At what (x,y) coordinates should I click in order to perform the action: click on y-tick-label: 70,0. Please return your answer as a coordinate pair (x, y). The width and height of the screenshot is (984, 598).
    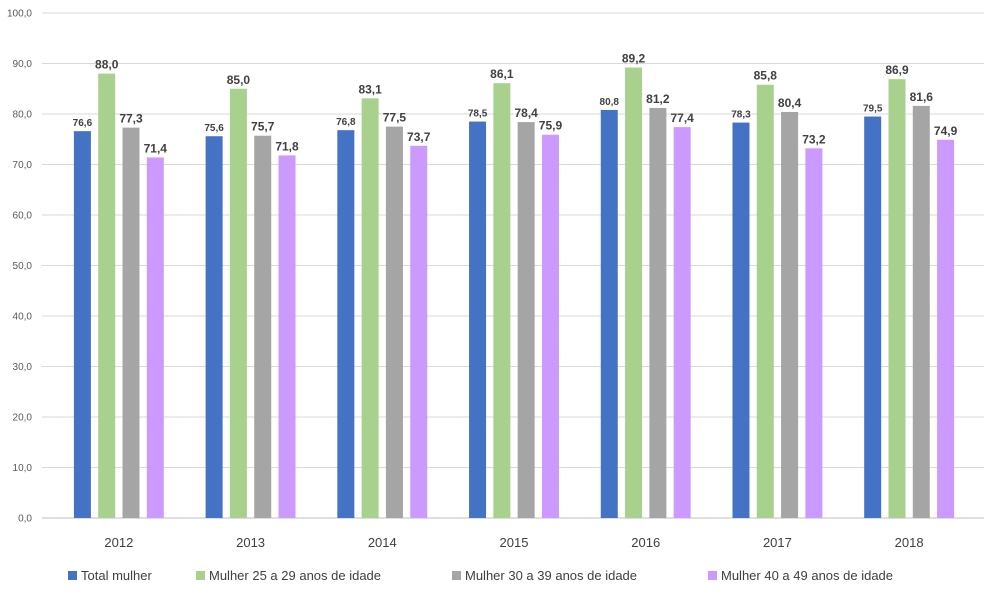
    Looking at the image, I should click on (23, 165).